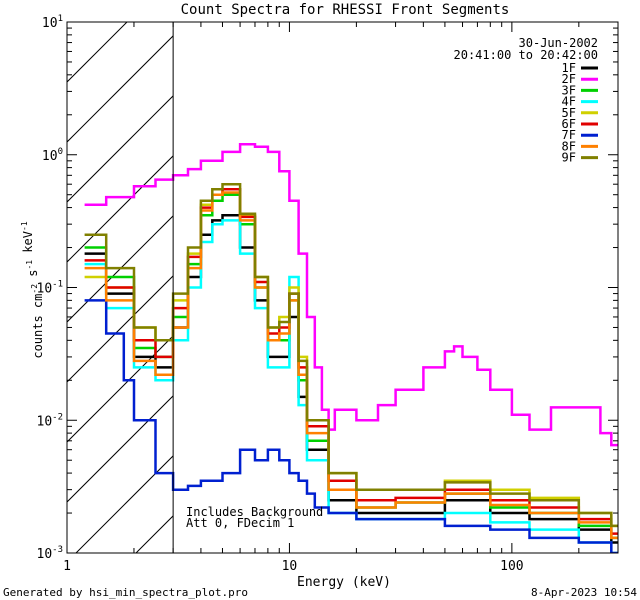  Describe the element at coordinates (569, 90) in the screenshot. I see `legend-label-3F: 3F` at that location.